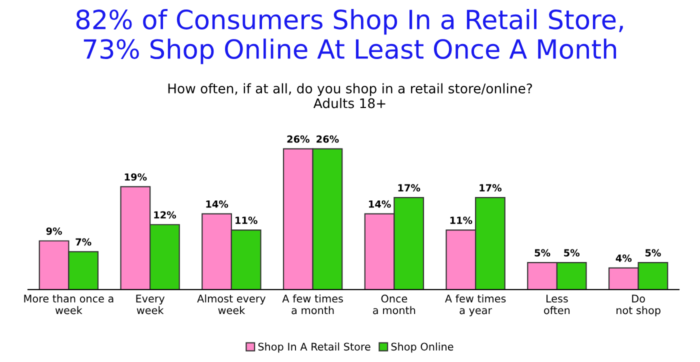 This screenshot has width=700, height=362. Describe the element at coordinates (557, 304) in the screenshot. I see `x-tick-label: Less often` at that location.